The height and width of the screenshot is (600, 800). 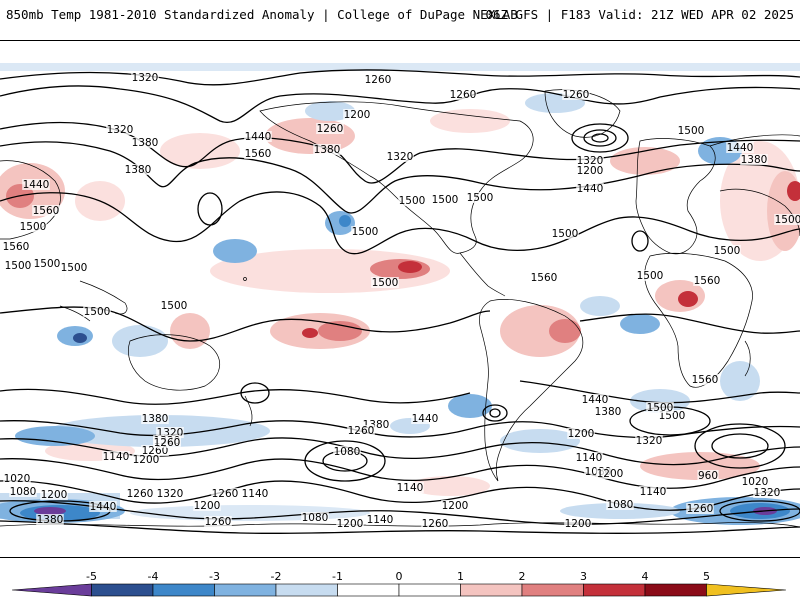 I want to click on colorbar-tick-label: 1, so click(x=460, y=576).